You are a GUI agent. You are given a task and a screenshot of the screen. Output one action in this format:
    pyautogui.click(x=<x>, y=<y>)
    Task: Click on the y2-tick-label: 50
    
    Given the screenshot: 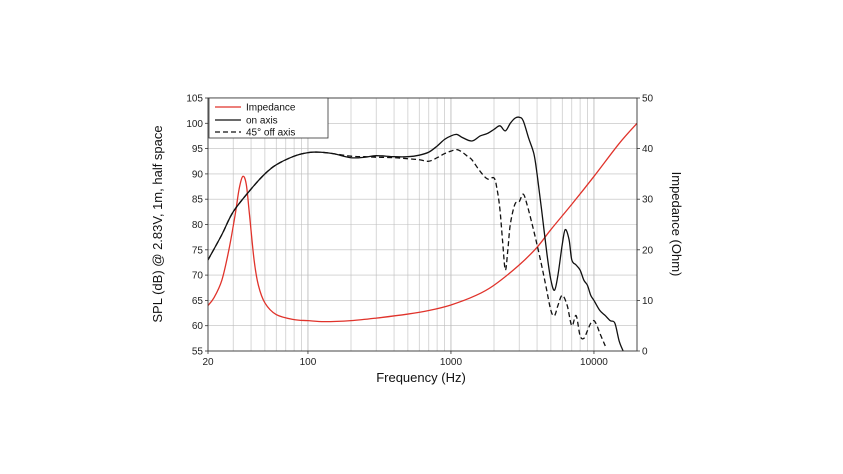 What is the action you would take?
    pyautogui.click(x=648, y=99)
    